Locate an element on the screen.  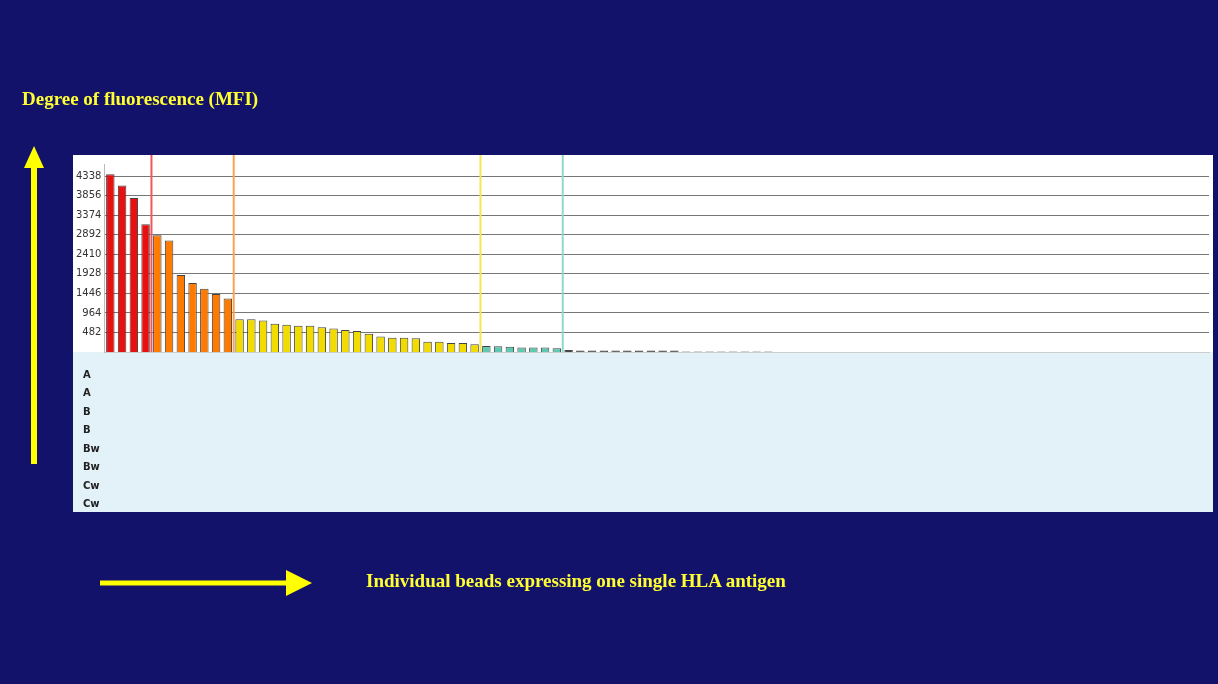
y-axis-title: Degree of fluorescence (MFI) is located at coordinates (141, 99).